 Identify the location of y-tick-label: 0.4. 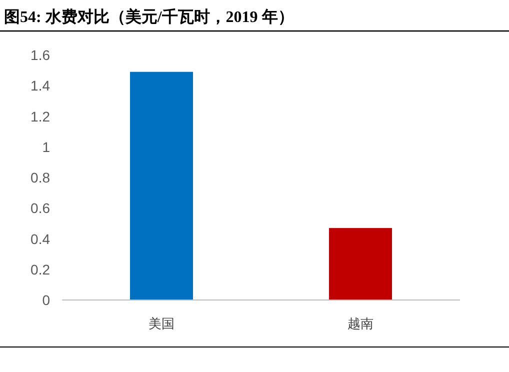
(40, 238).